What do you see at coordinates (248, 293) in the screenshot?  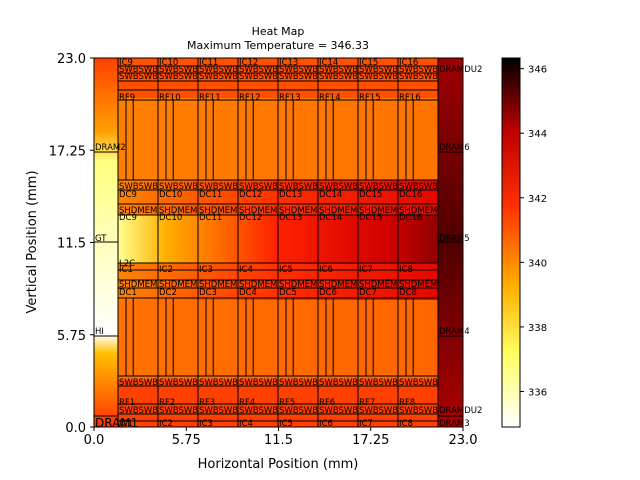 I see `core-label-dc: DC4` at bounding box center [248, 293].